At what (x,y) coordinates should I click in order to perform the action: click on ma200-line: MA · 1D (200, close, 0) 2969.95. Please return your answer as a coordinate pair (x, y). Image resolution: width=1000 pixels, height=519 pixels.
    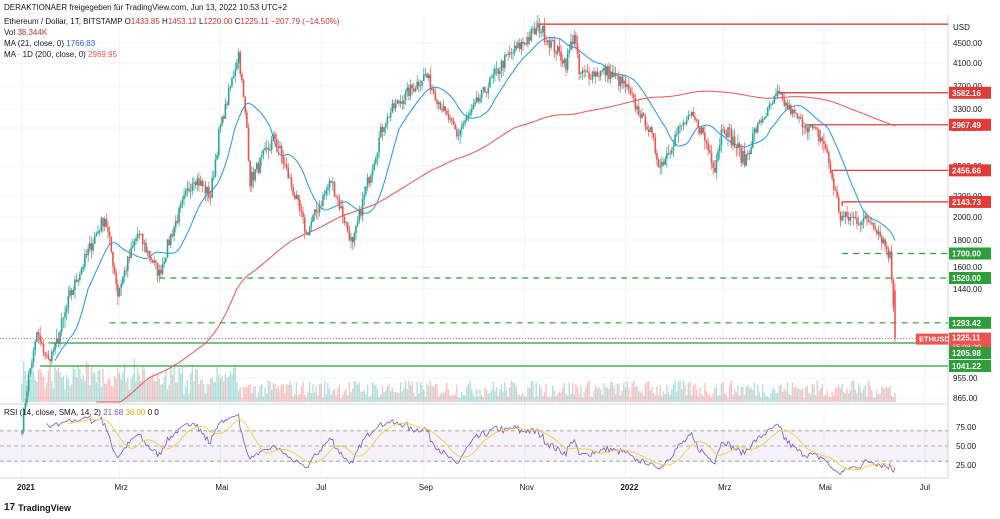
    Looking at the image, I should click on (60, 55).